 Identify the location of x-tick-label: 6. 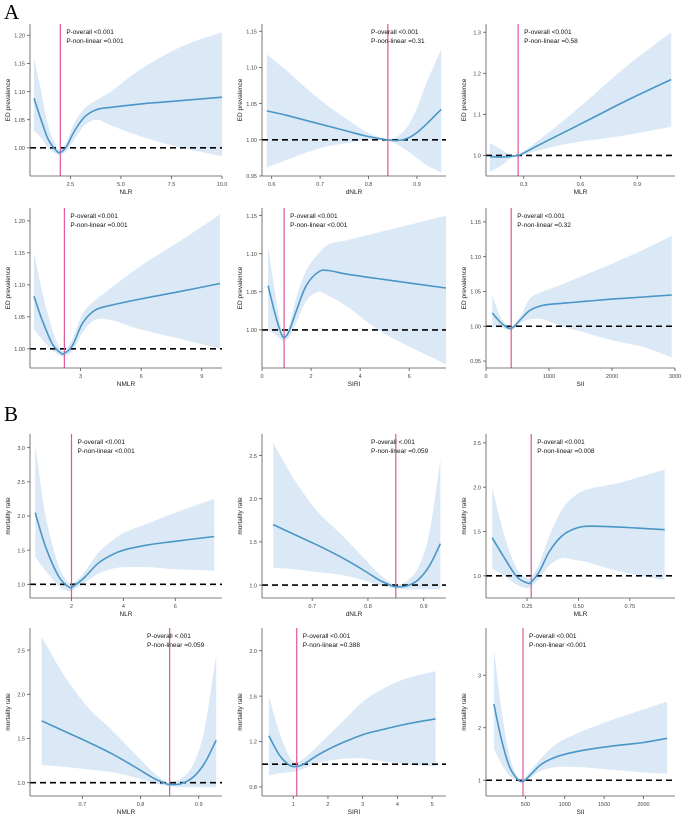
(141, 377).